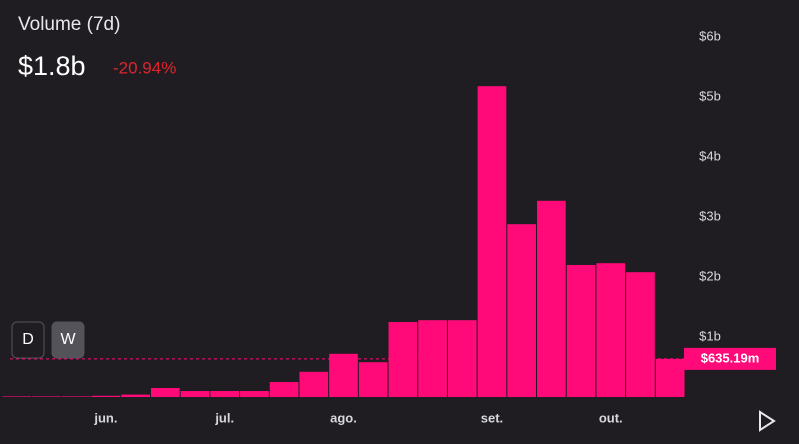 The image size is (799, 444). Describe the element at coordinates (611, 417) in the screenshot. I see `x-tick-label: out.` at that location.